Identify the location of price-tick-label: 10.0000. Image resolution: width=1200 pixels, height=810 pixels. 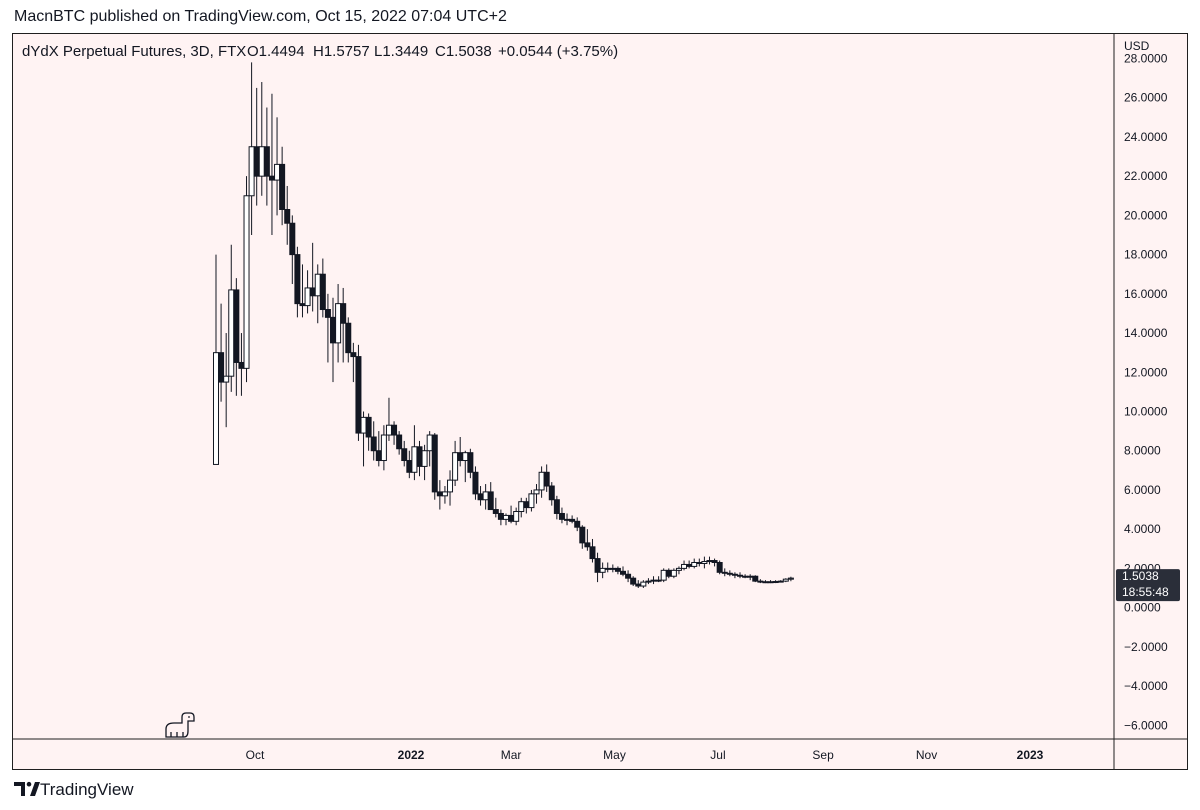
(1146, 411).